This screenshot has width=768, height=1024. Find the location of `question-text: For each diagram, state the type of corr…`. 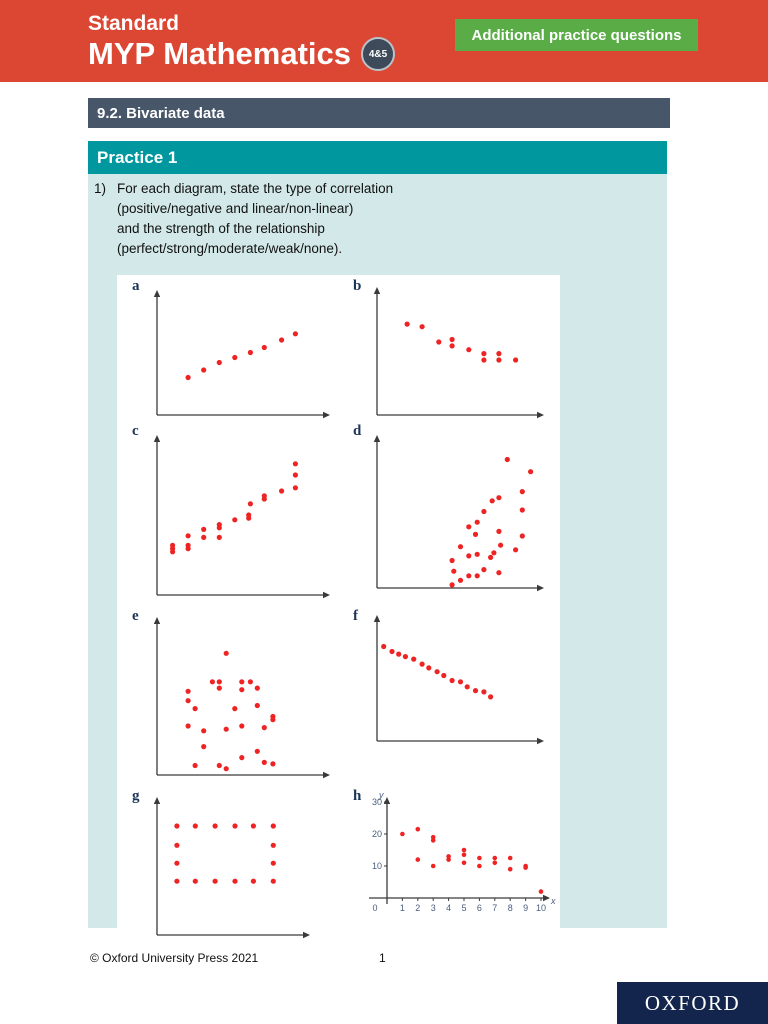

question-text: For each diagram, state the type of corr… is located at coordinates (255, 218).